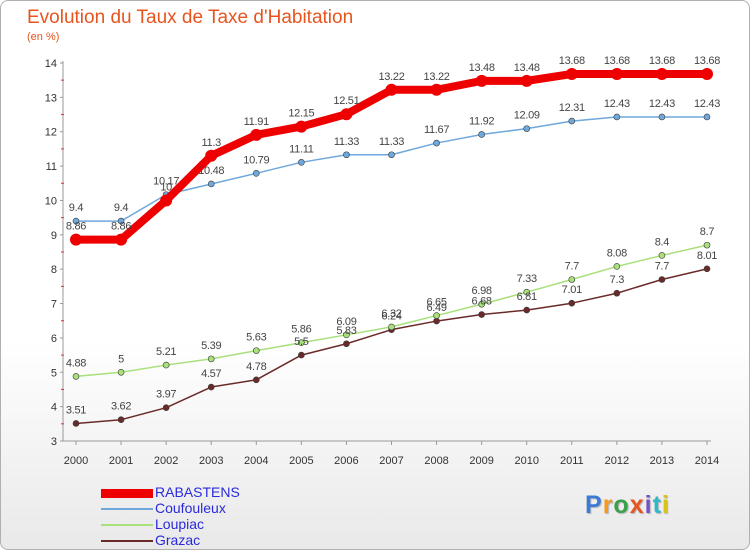 Image resolution: width=750 pixels, height=550 pixels. Describe the element at coordinates (121, 359) in the screenshot. I see `data-label: 5` at that location.